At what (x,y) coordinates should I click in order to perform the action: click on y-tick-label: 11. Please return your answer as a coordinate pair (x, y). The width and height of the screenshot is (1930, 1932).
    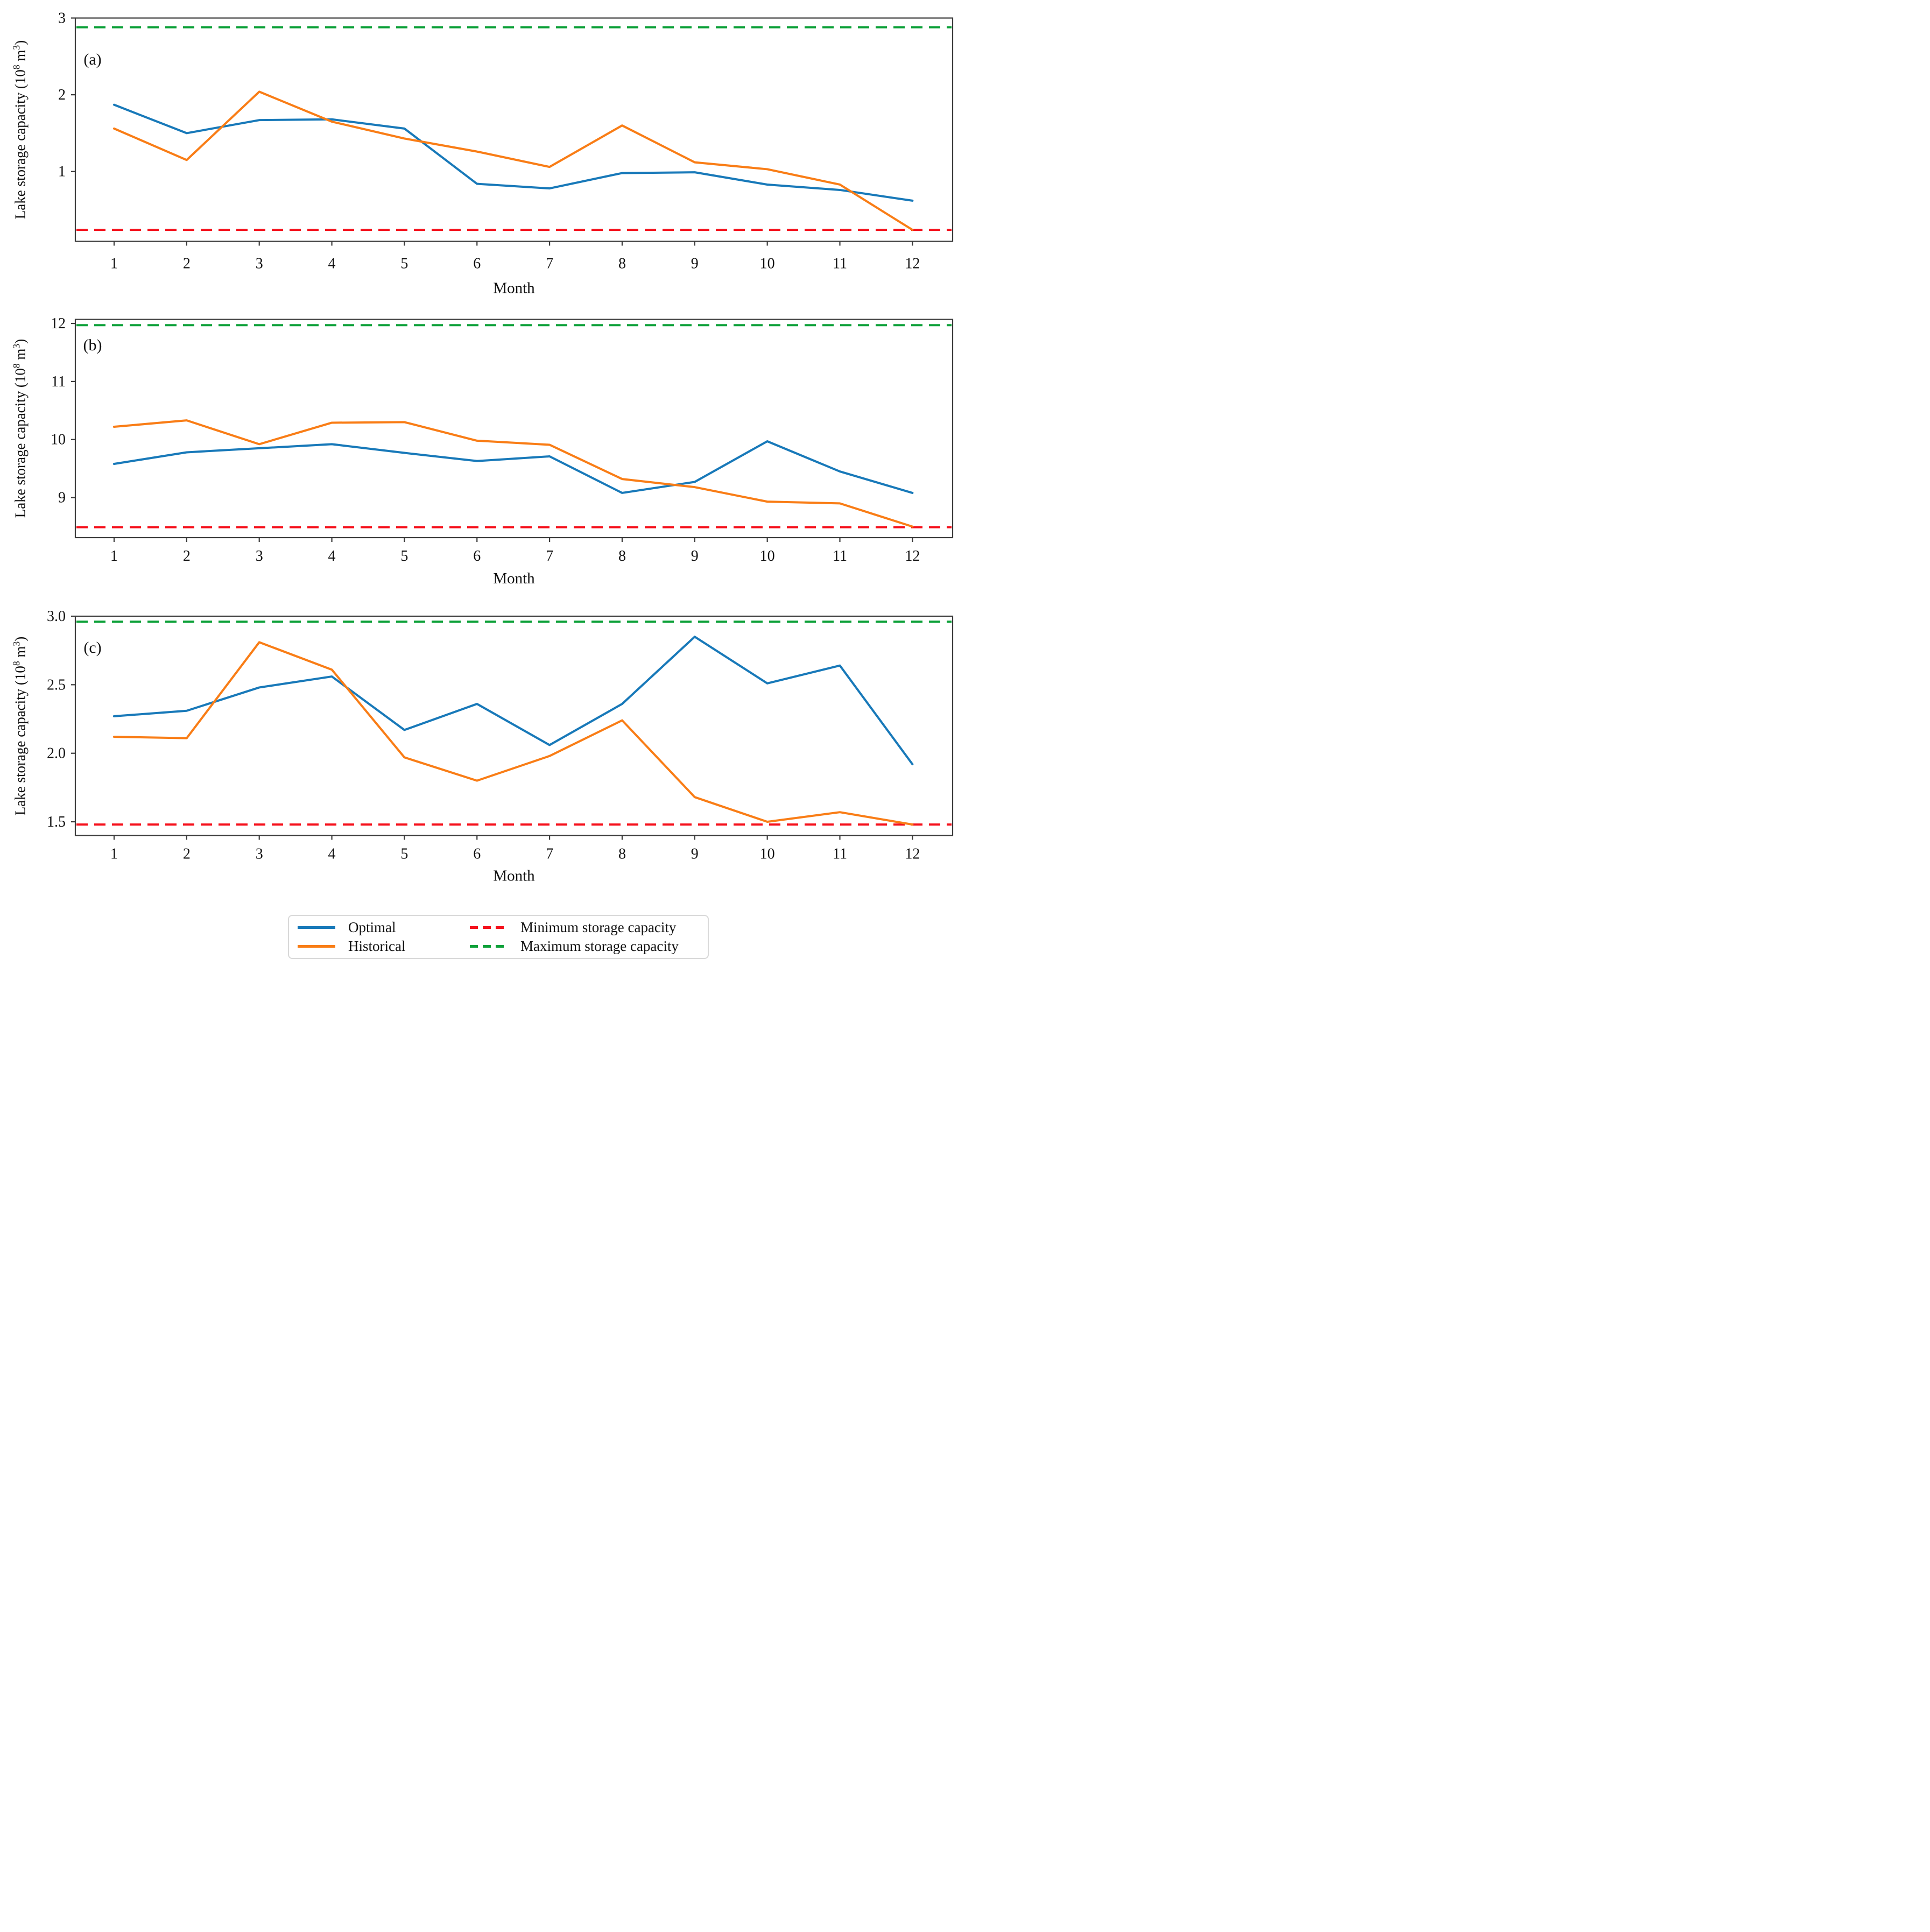
    Looking at the image, I should click on (59, 381).